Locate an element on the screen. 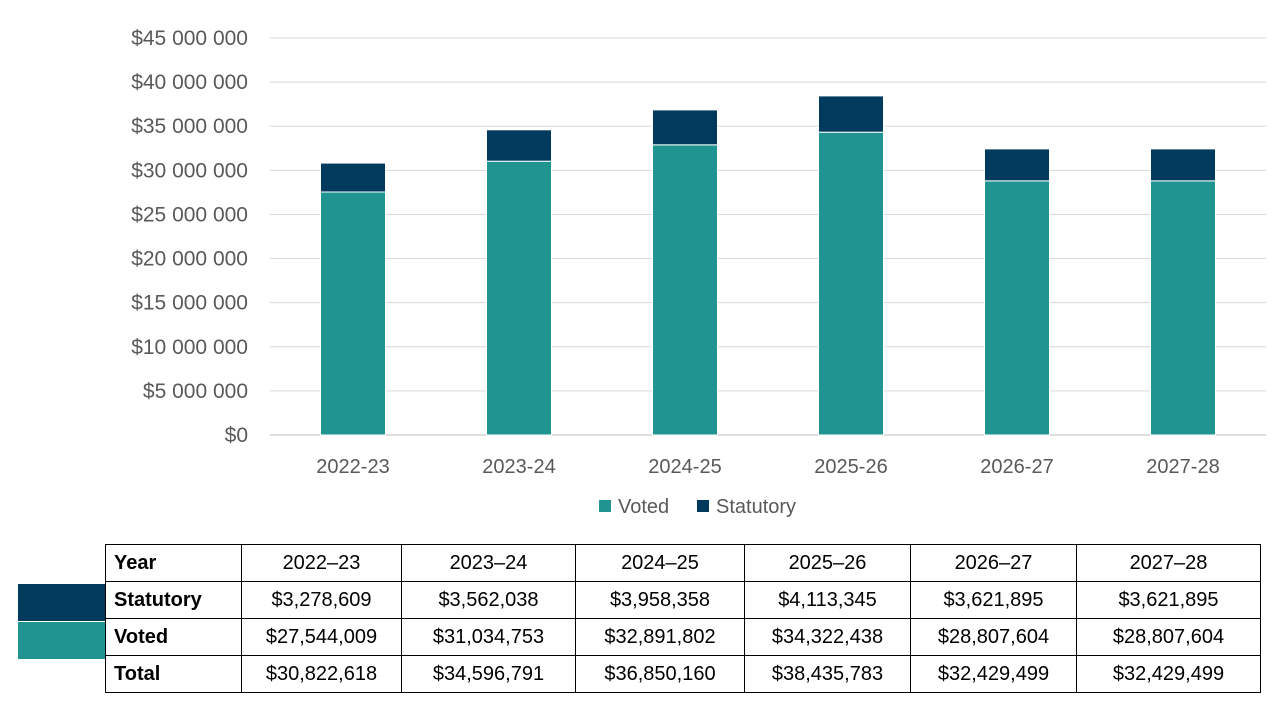 This screenshot has width=1280, height=720. y-tick-label: $25 000 000 is located at coordinates (189, 214).